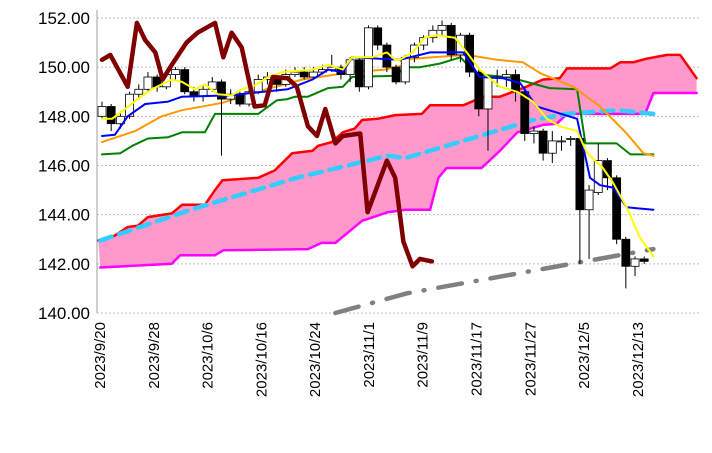 The width and height of the screenshot is (712, 453). Describe the element at coordinates (64, 116) in the screenshot. I see `y-tick-label: 148.00` at that location.